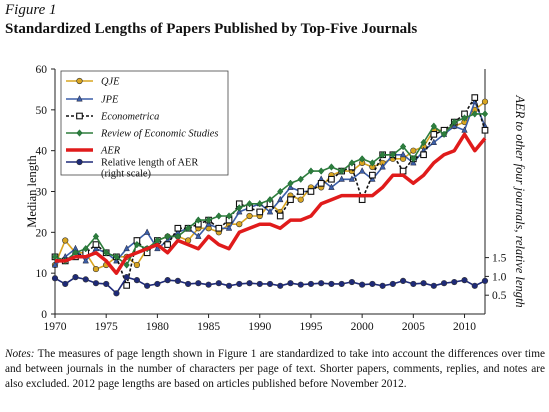  What do you see at coordinates (110, 82) in the screenshot?
I see `legend-label-qje: QJE` at bounding box center [110, 82].